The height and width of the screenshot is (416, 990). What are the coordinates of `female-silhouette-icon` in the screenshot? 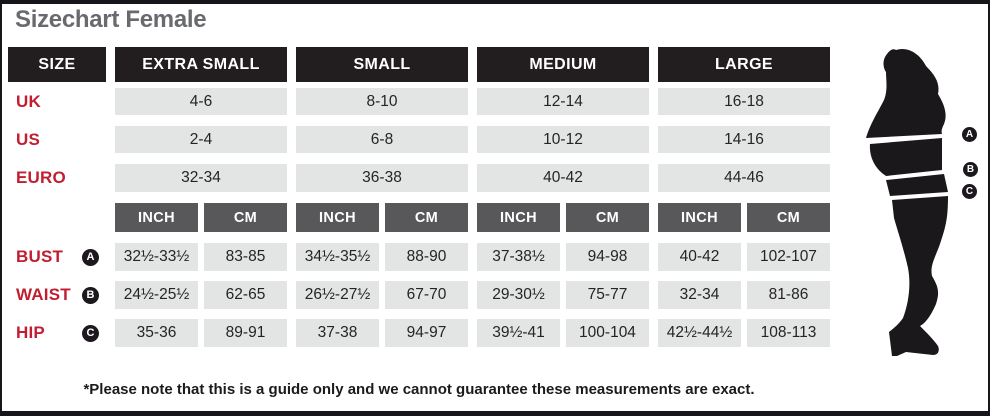 It's located at (907, 202).